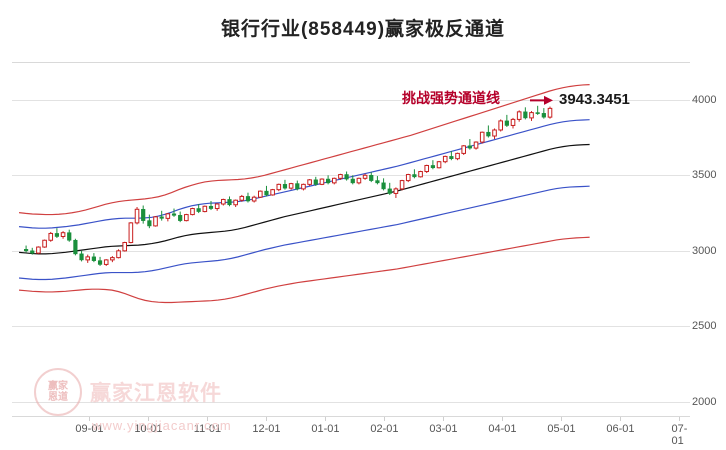 This screenshot has height=450, width=726. I want to click on x-tick-label: 05-01, so click(561, 429).